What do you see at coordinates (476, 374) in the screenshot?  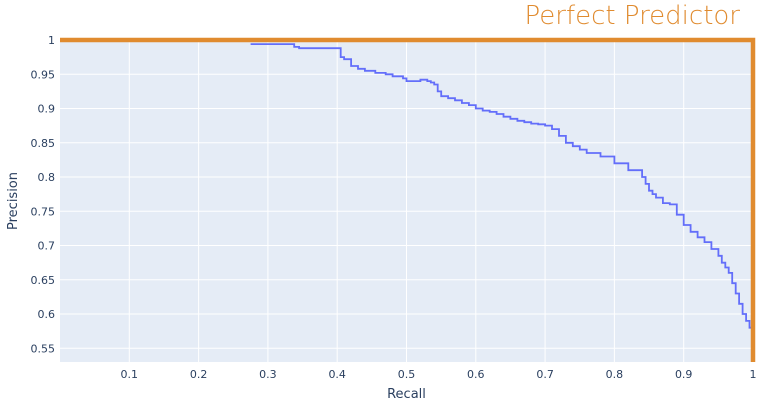 I see `x-tick-label: 0.6` at bounding box center [476, 374].